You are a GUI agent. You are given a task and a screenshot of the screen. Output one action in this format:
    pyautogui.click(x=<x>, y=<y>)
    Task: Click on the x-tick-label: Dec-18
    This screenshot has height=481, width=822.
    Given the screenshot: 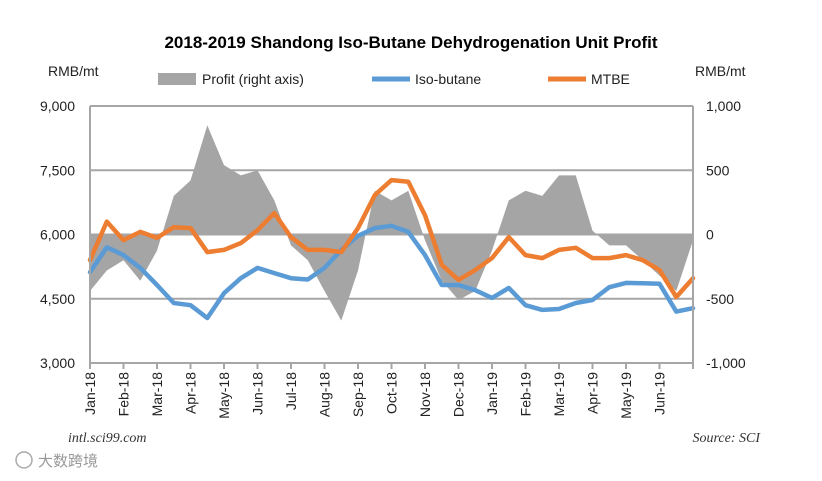 What is the action you would take?
    pyautogui.click(x=459, y=394)
    